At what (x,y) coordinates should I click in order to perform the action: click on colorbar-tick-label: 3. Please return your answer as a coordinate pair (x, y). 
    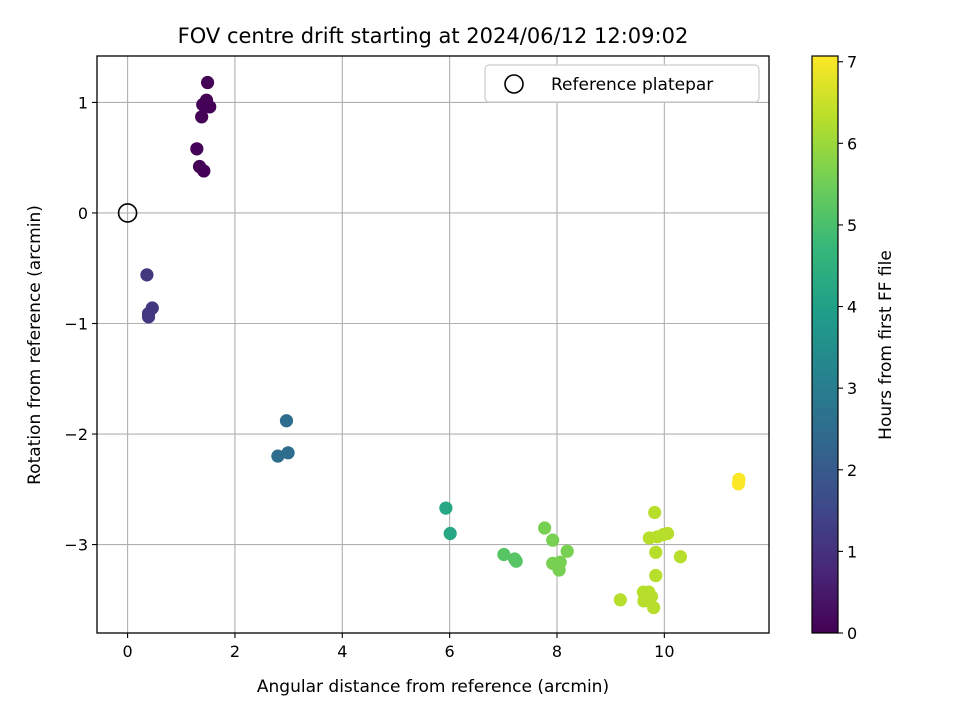
    Looking at the image, I should click on (852, 388).